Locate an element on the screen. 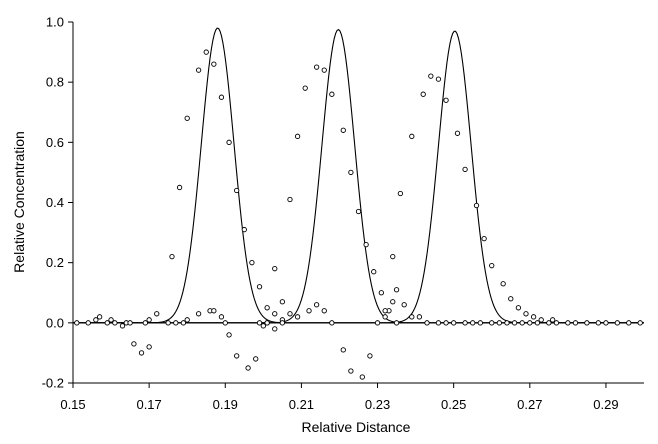  x-axis-ticks: 0.15 0.17 0.19 0.21 0.23 0.25 0.27 0.29 is located at coordinates (339, 397).